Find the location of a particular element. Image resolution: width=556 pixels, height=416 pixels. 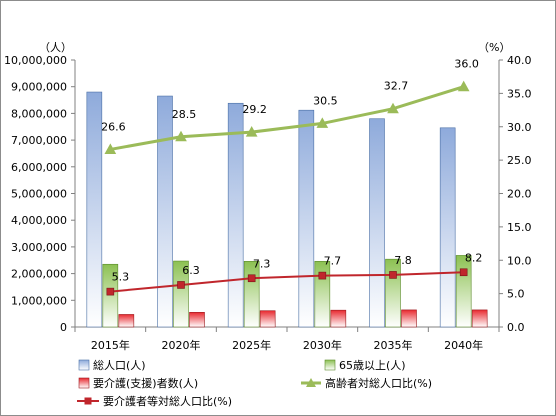

right-tick-label: 40.0 is located at coordinates (519, 60).